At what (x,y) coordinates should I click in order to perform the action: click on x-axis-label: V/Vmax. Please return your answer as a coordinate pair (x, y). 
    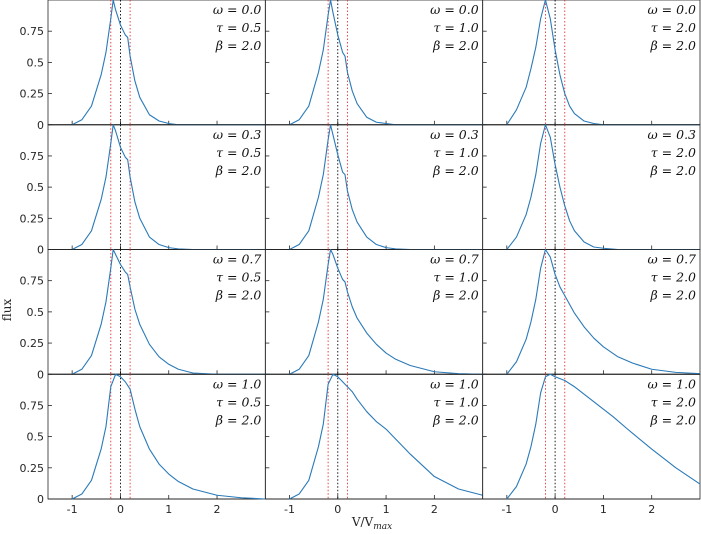
    Looking at the image, I should click on (371, 523).